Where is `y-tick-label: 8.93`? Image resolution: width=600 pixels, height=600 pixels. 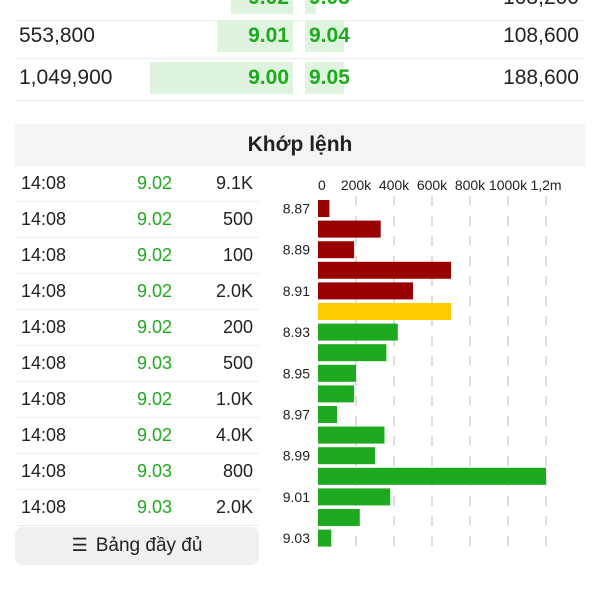
y-tick-label: 8.93 is located at coordinates (296, 332).